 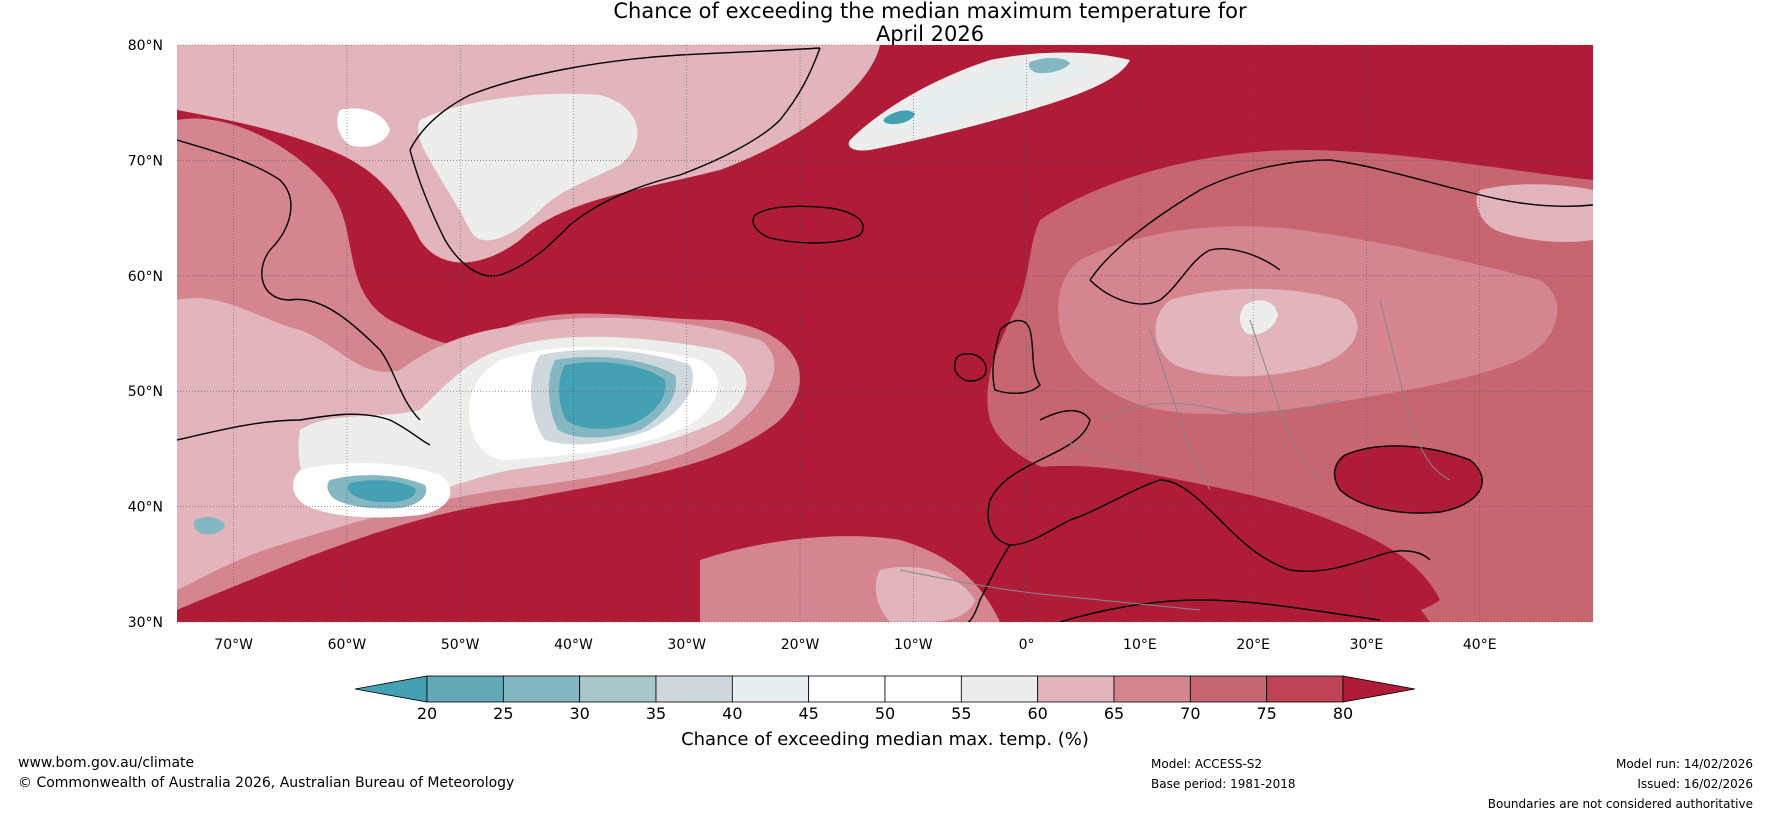 I want to click on footer-issued: Issued: 16/02/2026, so click(x=1695, y=784).